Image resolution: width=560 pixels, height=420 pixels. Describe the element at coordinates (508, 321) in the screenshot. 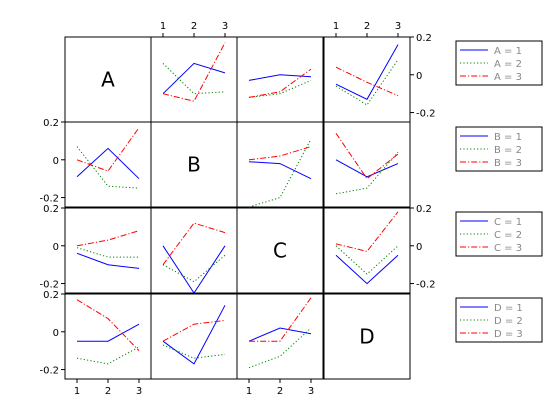

I see `legend-entry: D = 2` at that location.